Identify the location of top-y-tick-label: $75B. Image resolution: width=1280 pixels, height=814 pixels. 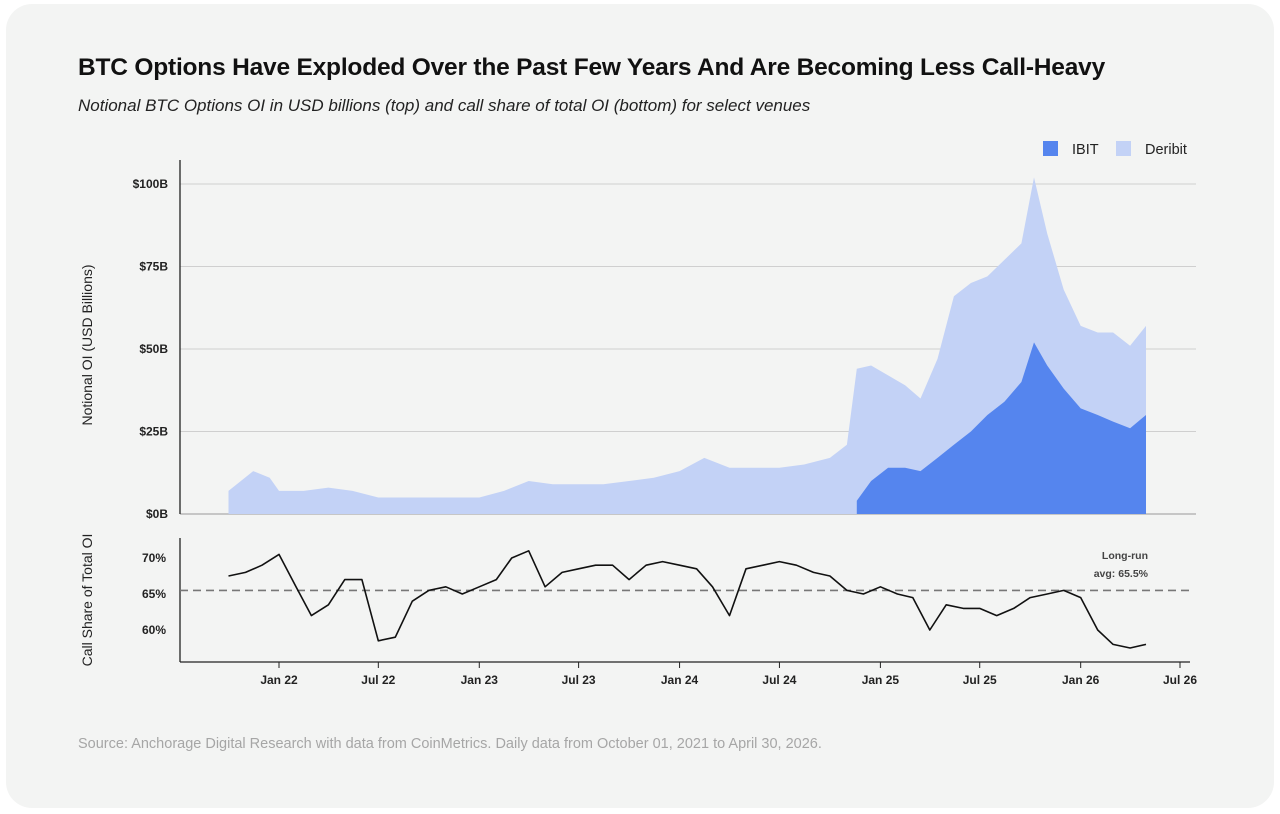
(153, 267).